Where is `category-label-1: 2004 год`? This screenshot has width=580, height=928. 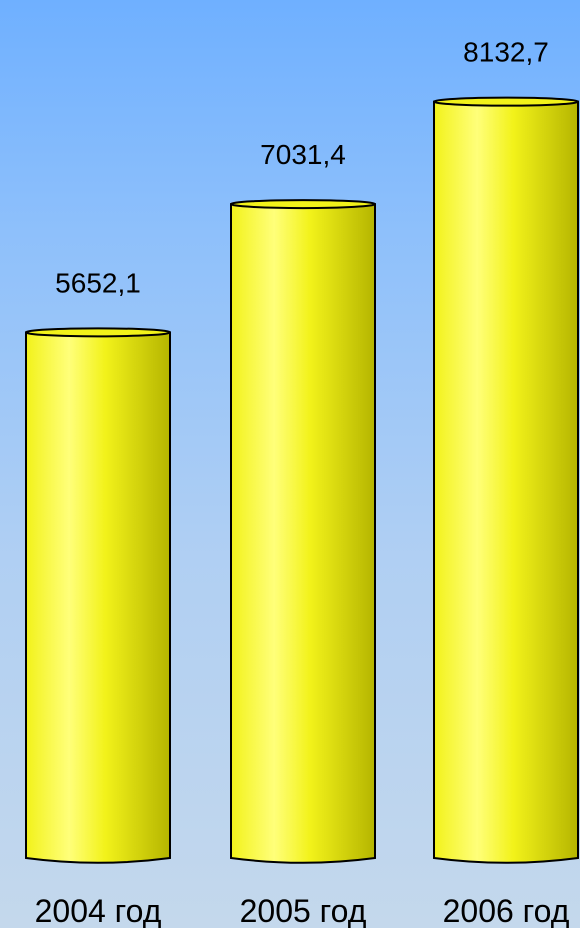
category-label-1: 2004 год is located at coordinates (98, 910).